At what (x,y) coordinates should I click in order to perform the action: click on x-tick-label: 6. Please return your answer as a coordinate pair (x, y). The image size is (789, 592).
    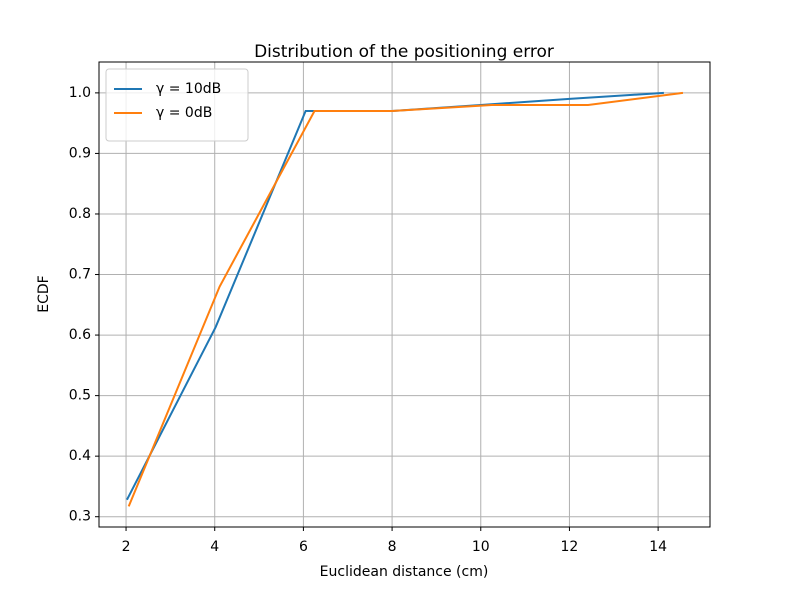
    Looking at the image, I should click on (303, 547).